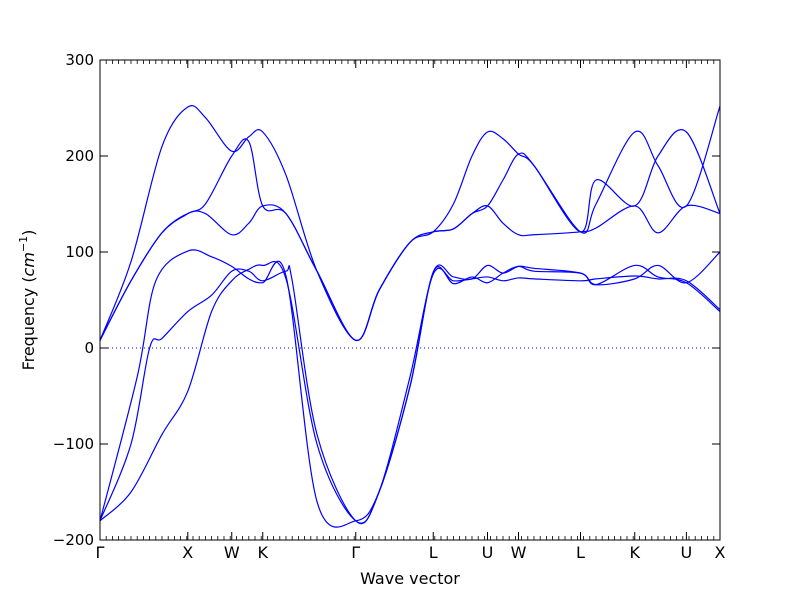 This screenshot has height=605, width=800. Describe the element at coordinates (23, 244) in the screenshot. I see `y-axis-label-exponent: −1` at that location.